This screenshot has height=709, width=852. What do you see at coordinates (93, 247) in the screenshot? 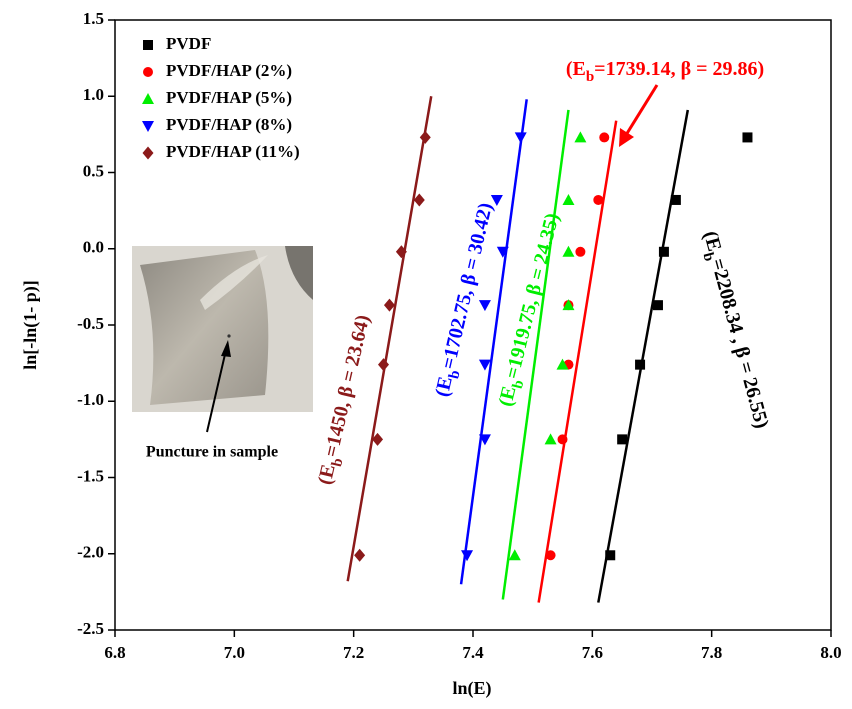
I see `y-tick-label: 0.0` at bounding box center [93, 247].